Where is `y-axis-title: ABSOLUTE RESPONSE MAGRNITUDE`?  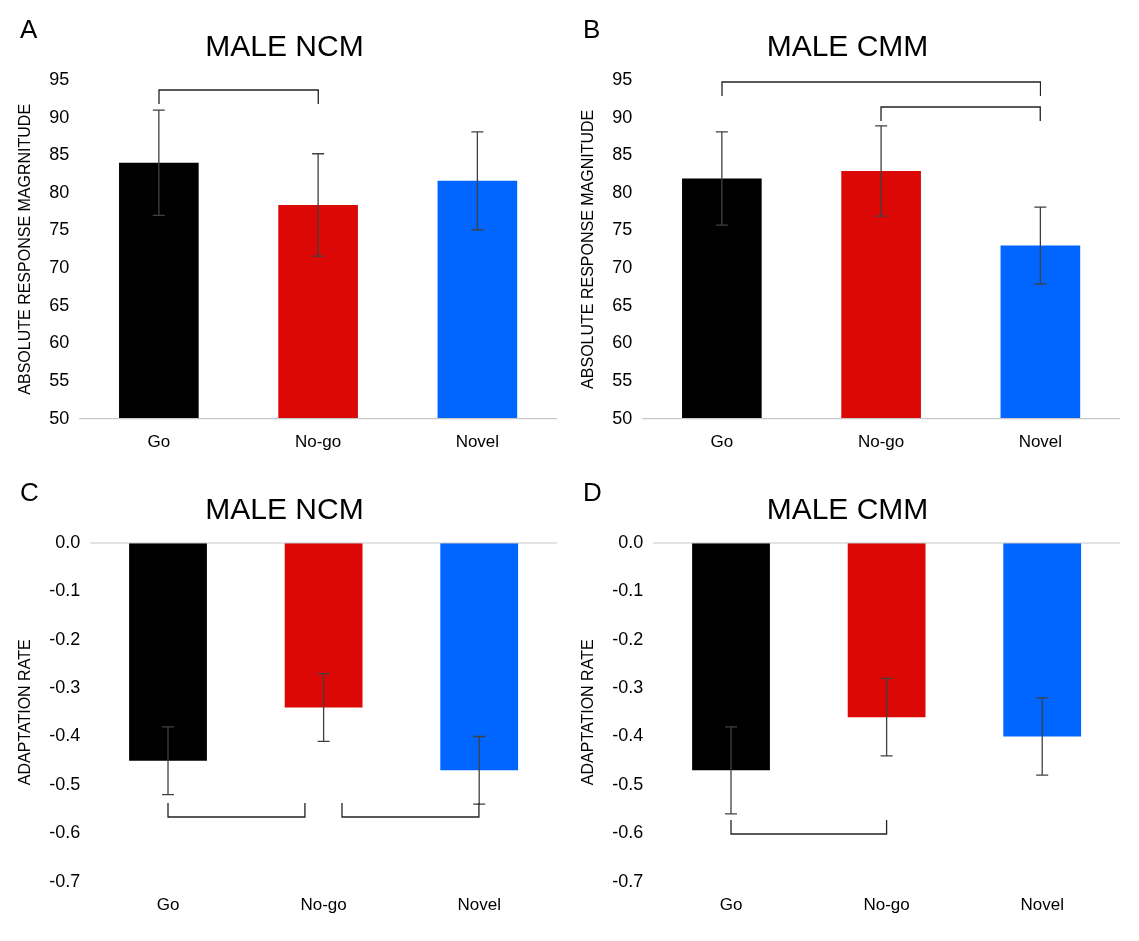 y-axis-title: ABSOLUTE RESPONSE MAGRNITUDE is located at coordinates (25, 249).